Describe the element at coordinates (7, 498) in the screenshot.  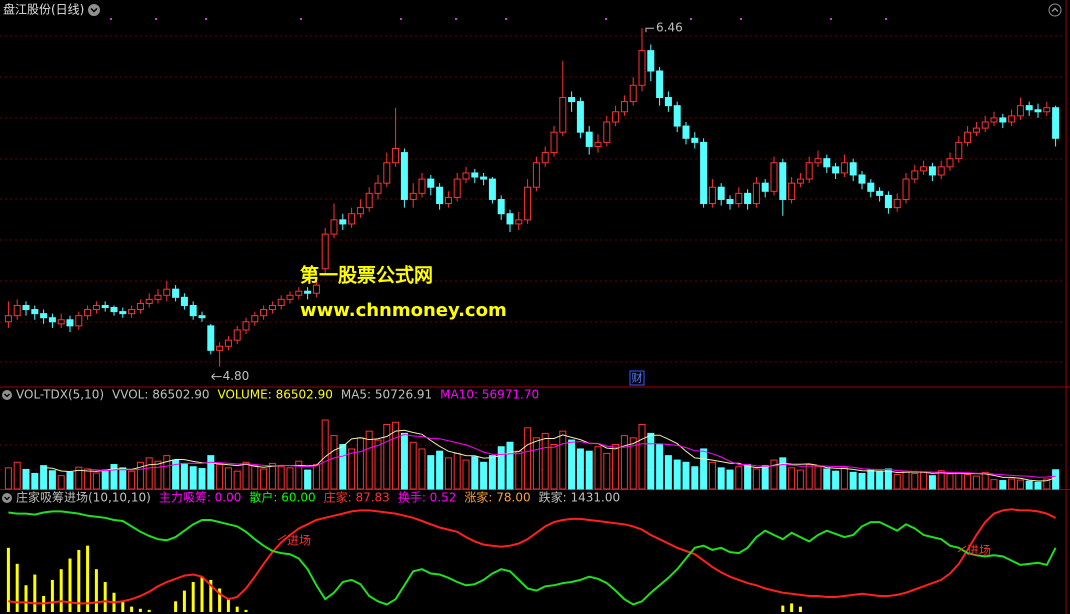
I see `ind-menu-icon` at that location.